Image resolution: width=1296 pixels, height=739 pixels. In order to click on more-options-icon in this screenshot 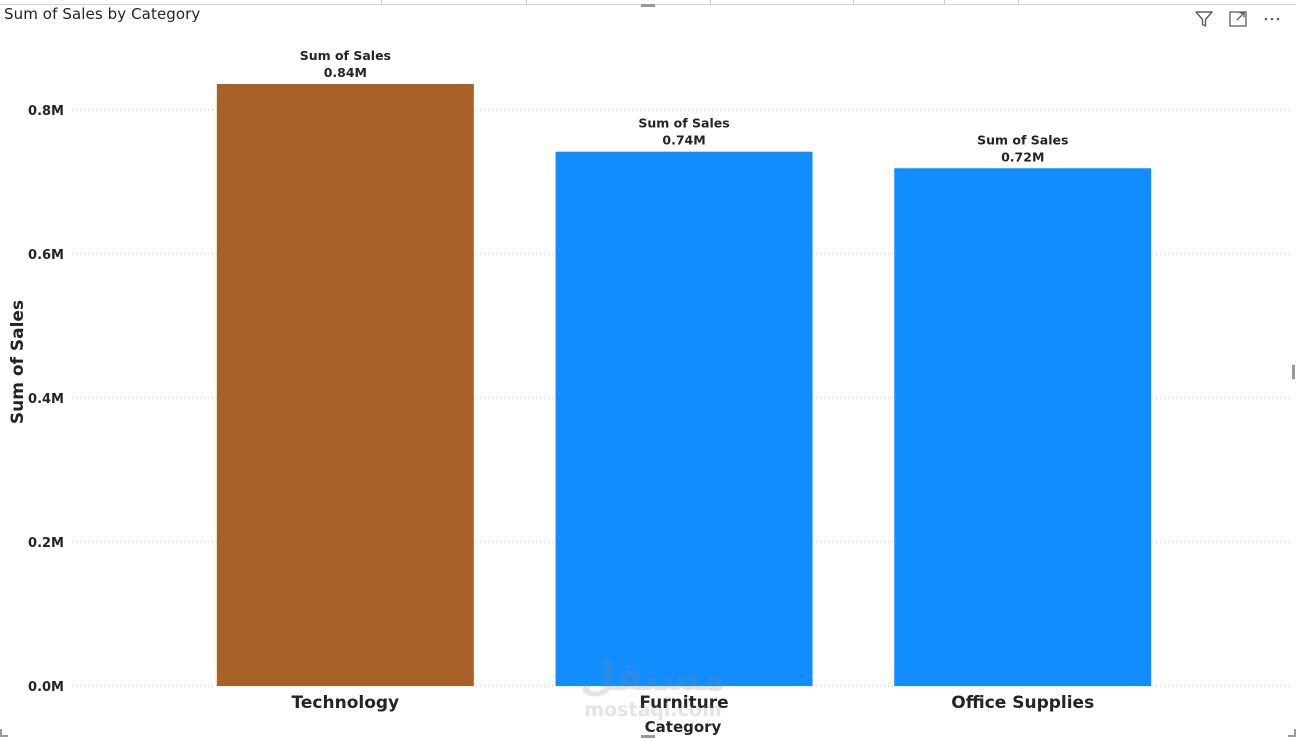, I will do `click(1272, 19)`.